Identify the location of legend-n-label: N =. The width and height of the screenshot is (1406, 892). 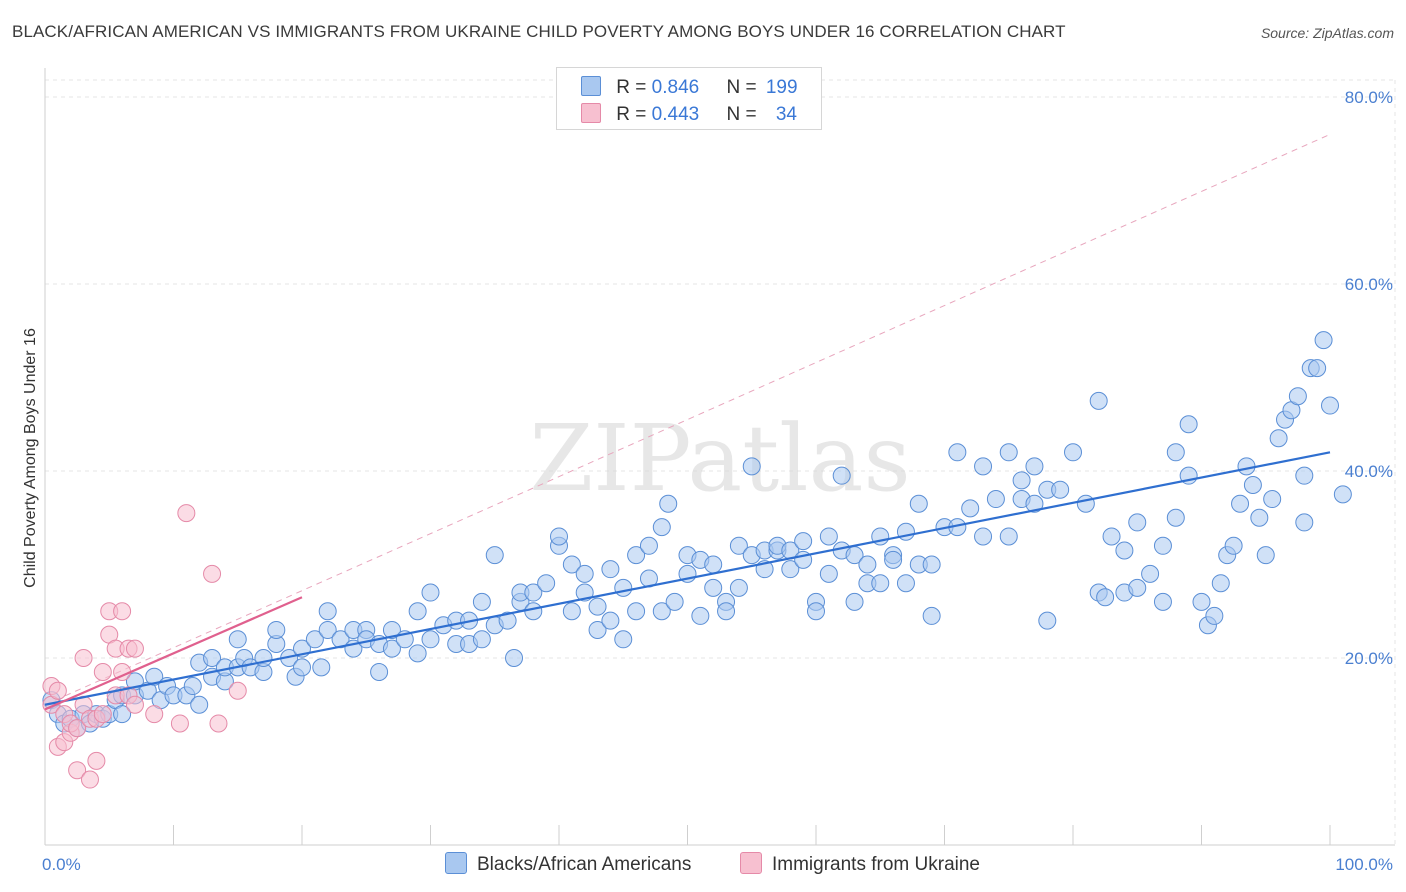
(744, 114).